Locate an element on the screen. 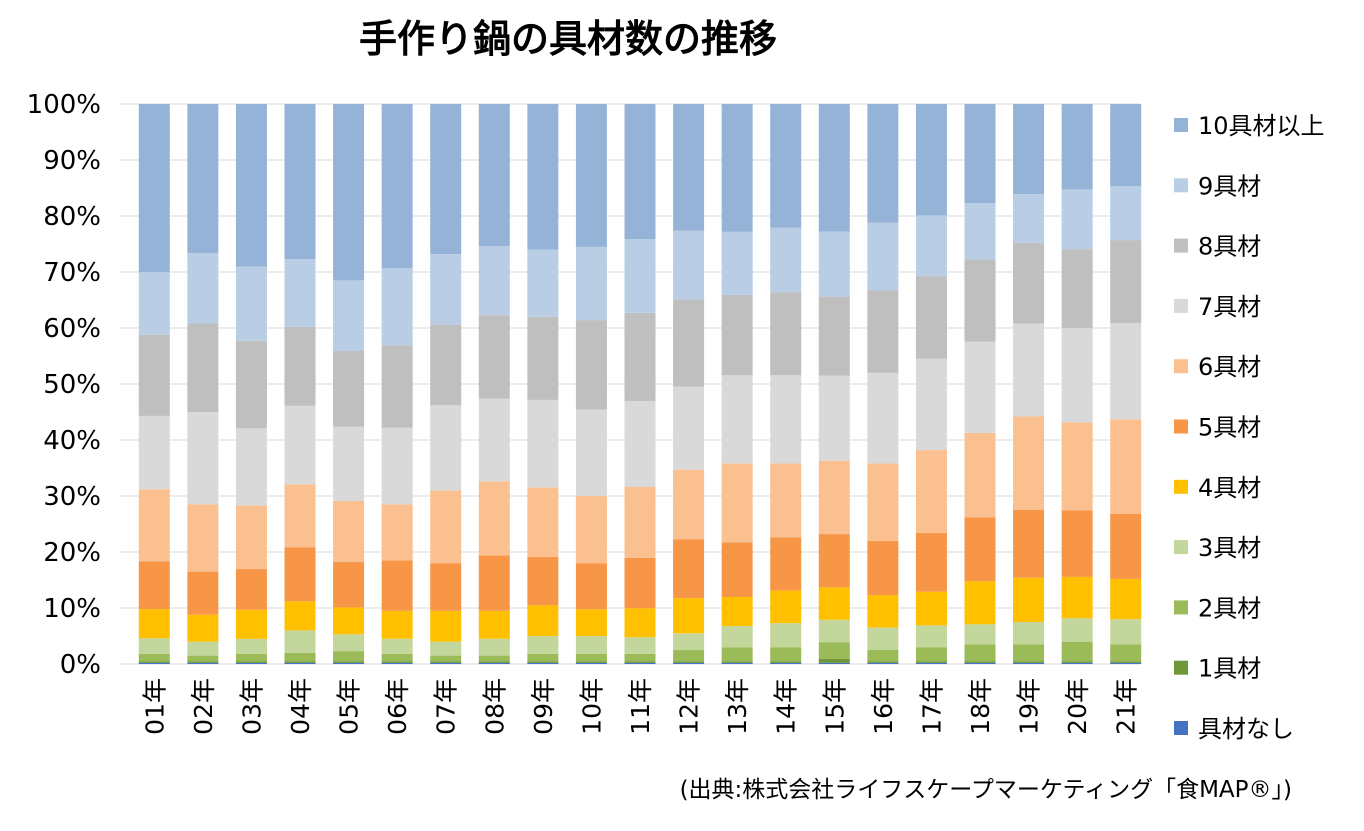  source-note: (出典:株式会社ライフスケープマーケティング「食MAP®」) is located at coordinates (985, 790).